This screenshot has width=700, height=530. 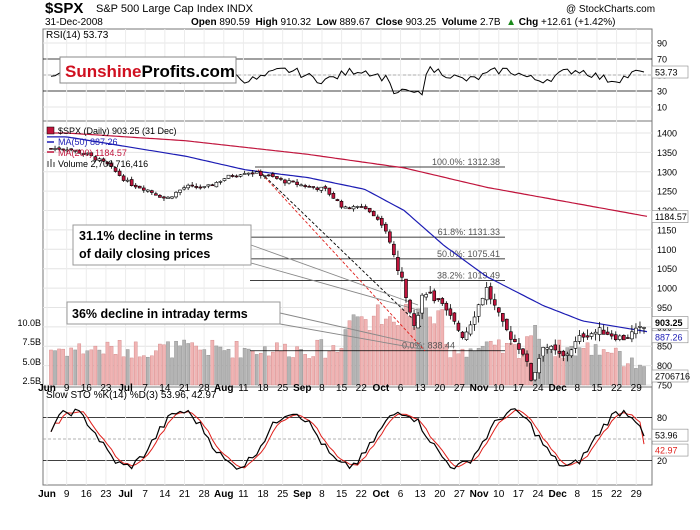 I want to click on rsi-tick-label: 70, so click(x=662, y=60).